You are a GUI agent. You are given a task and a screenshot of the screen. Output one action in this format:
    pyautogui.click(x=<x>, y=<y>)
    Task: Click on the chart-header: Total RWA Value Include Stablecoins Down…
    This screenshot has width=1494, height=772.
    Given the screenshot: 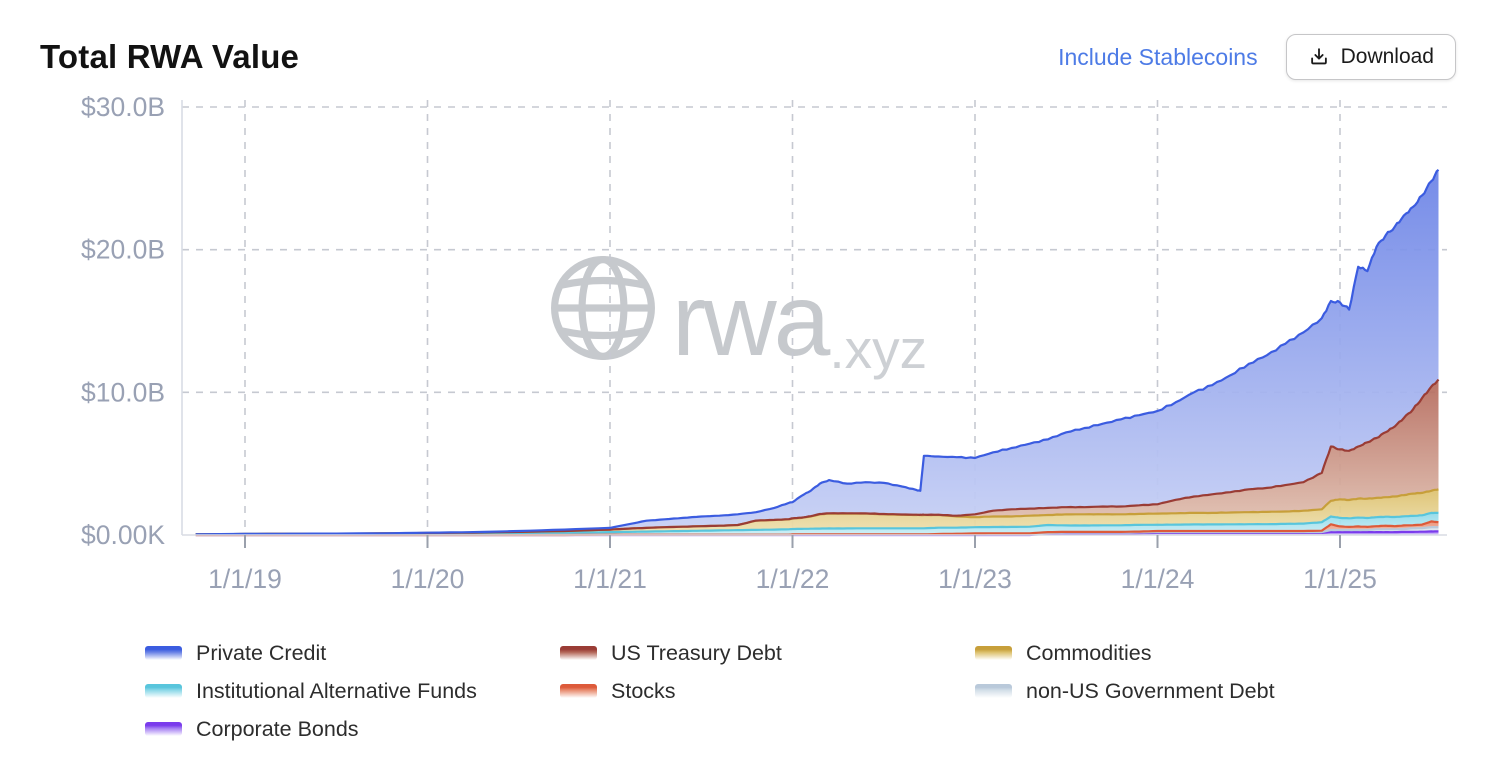 What is the action you would take?
    pyautogui.click(x=748, y=57)
    